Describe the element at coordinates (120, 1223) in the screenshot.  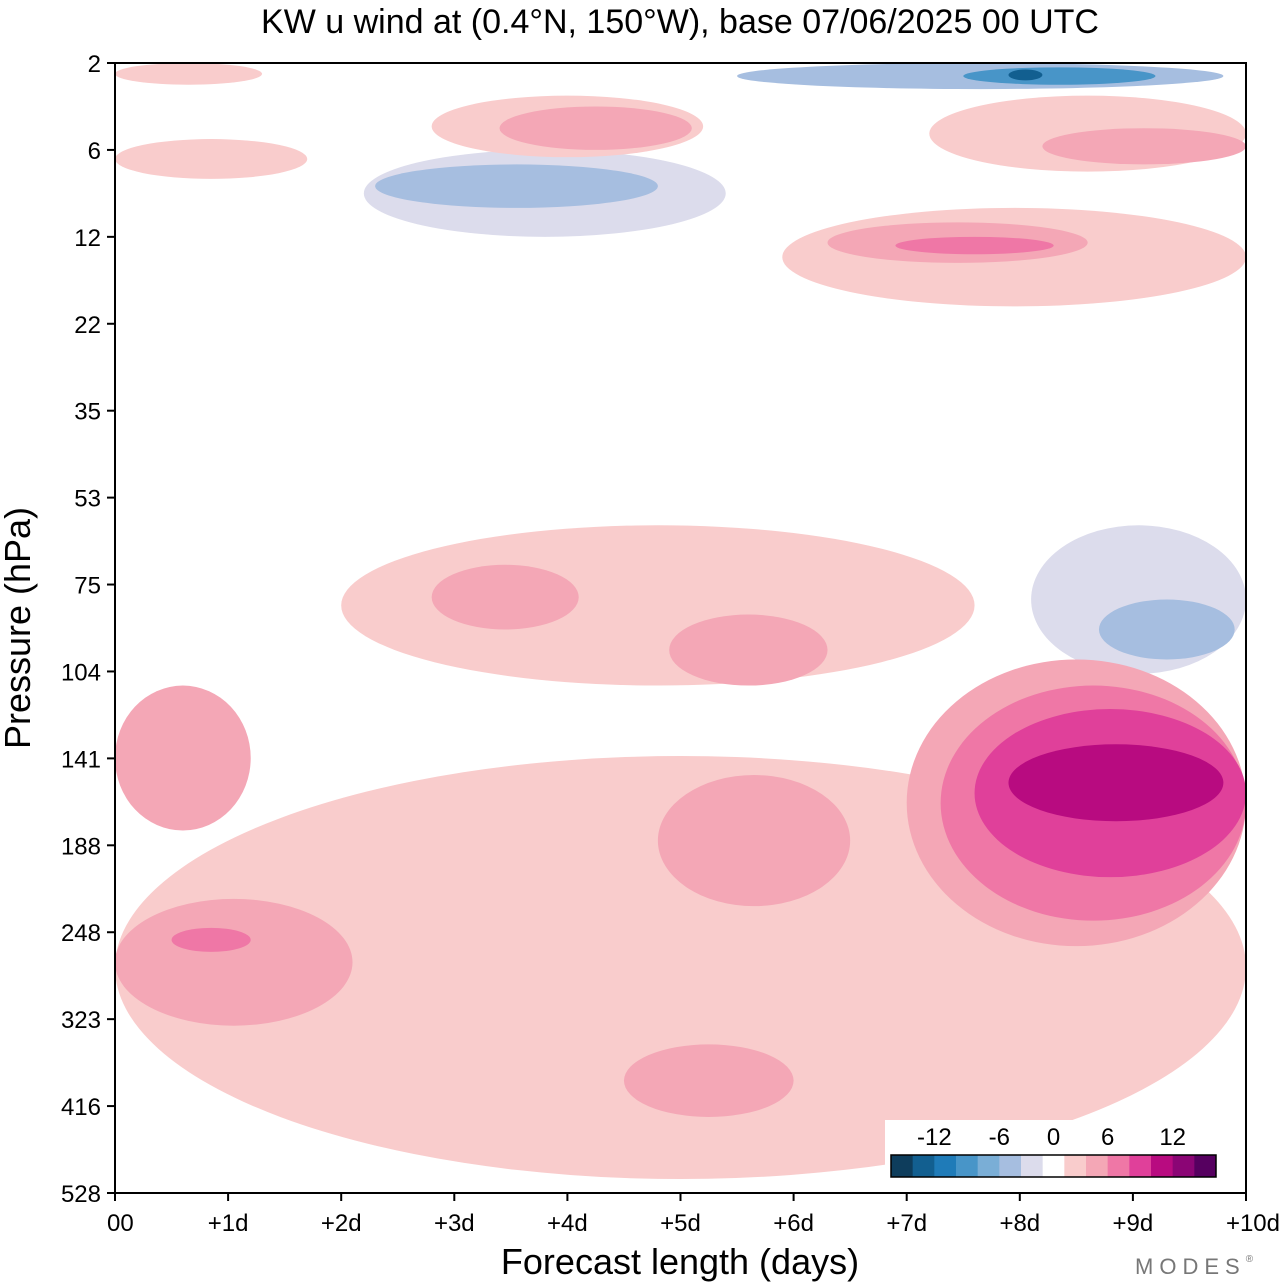
I see `x-tick-label: 00` at that location.